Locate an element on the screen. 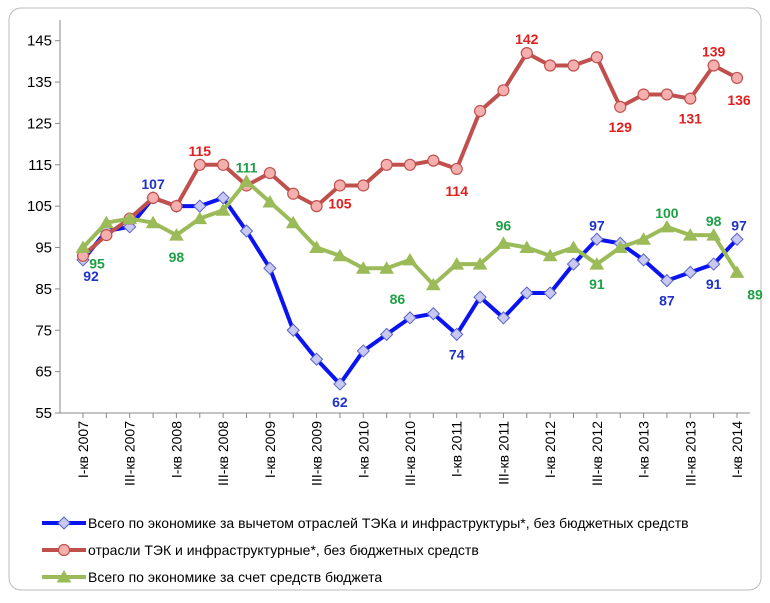 Image resolution: width=770 pixels, height=603 pixels. x-tick-label: III-кв 2013 is located at coordinates (690, 453).